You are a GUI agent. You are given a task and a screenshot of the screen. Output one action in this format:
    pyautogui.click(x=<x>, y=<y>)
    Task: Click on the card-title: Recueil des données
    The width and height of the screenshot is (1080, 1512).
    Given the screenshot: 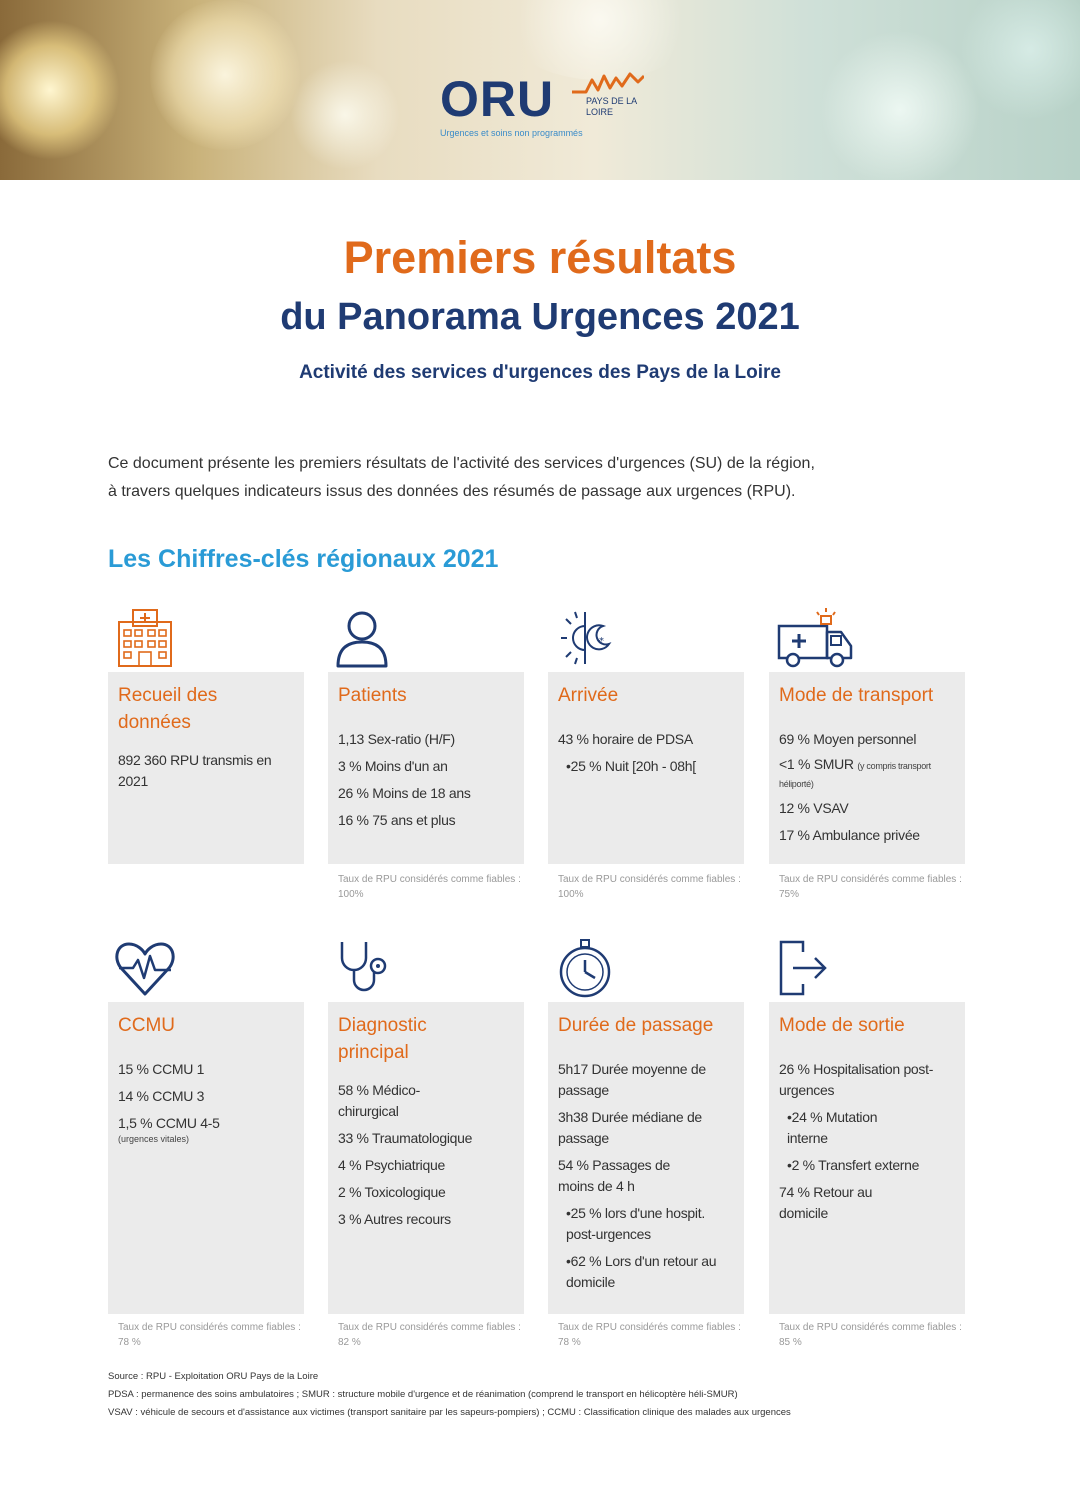 What is the action you would take?
    pyautogui.click(x=168, y=709)
    